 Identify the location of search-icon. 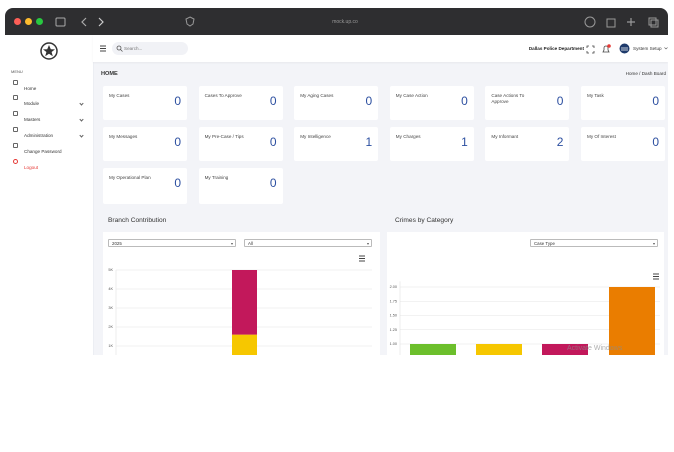
(119, 48).